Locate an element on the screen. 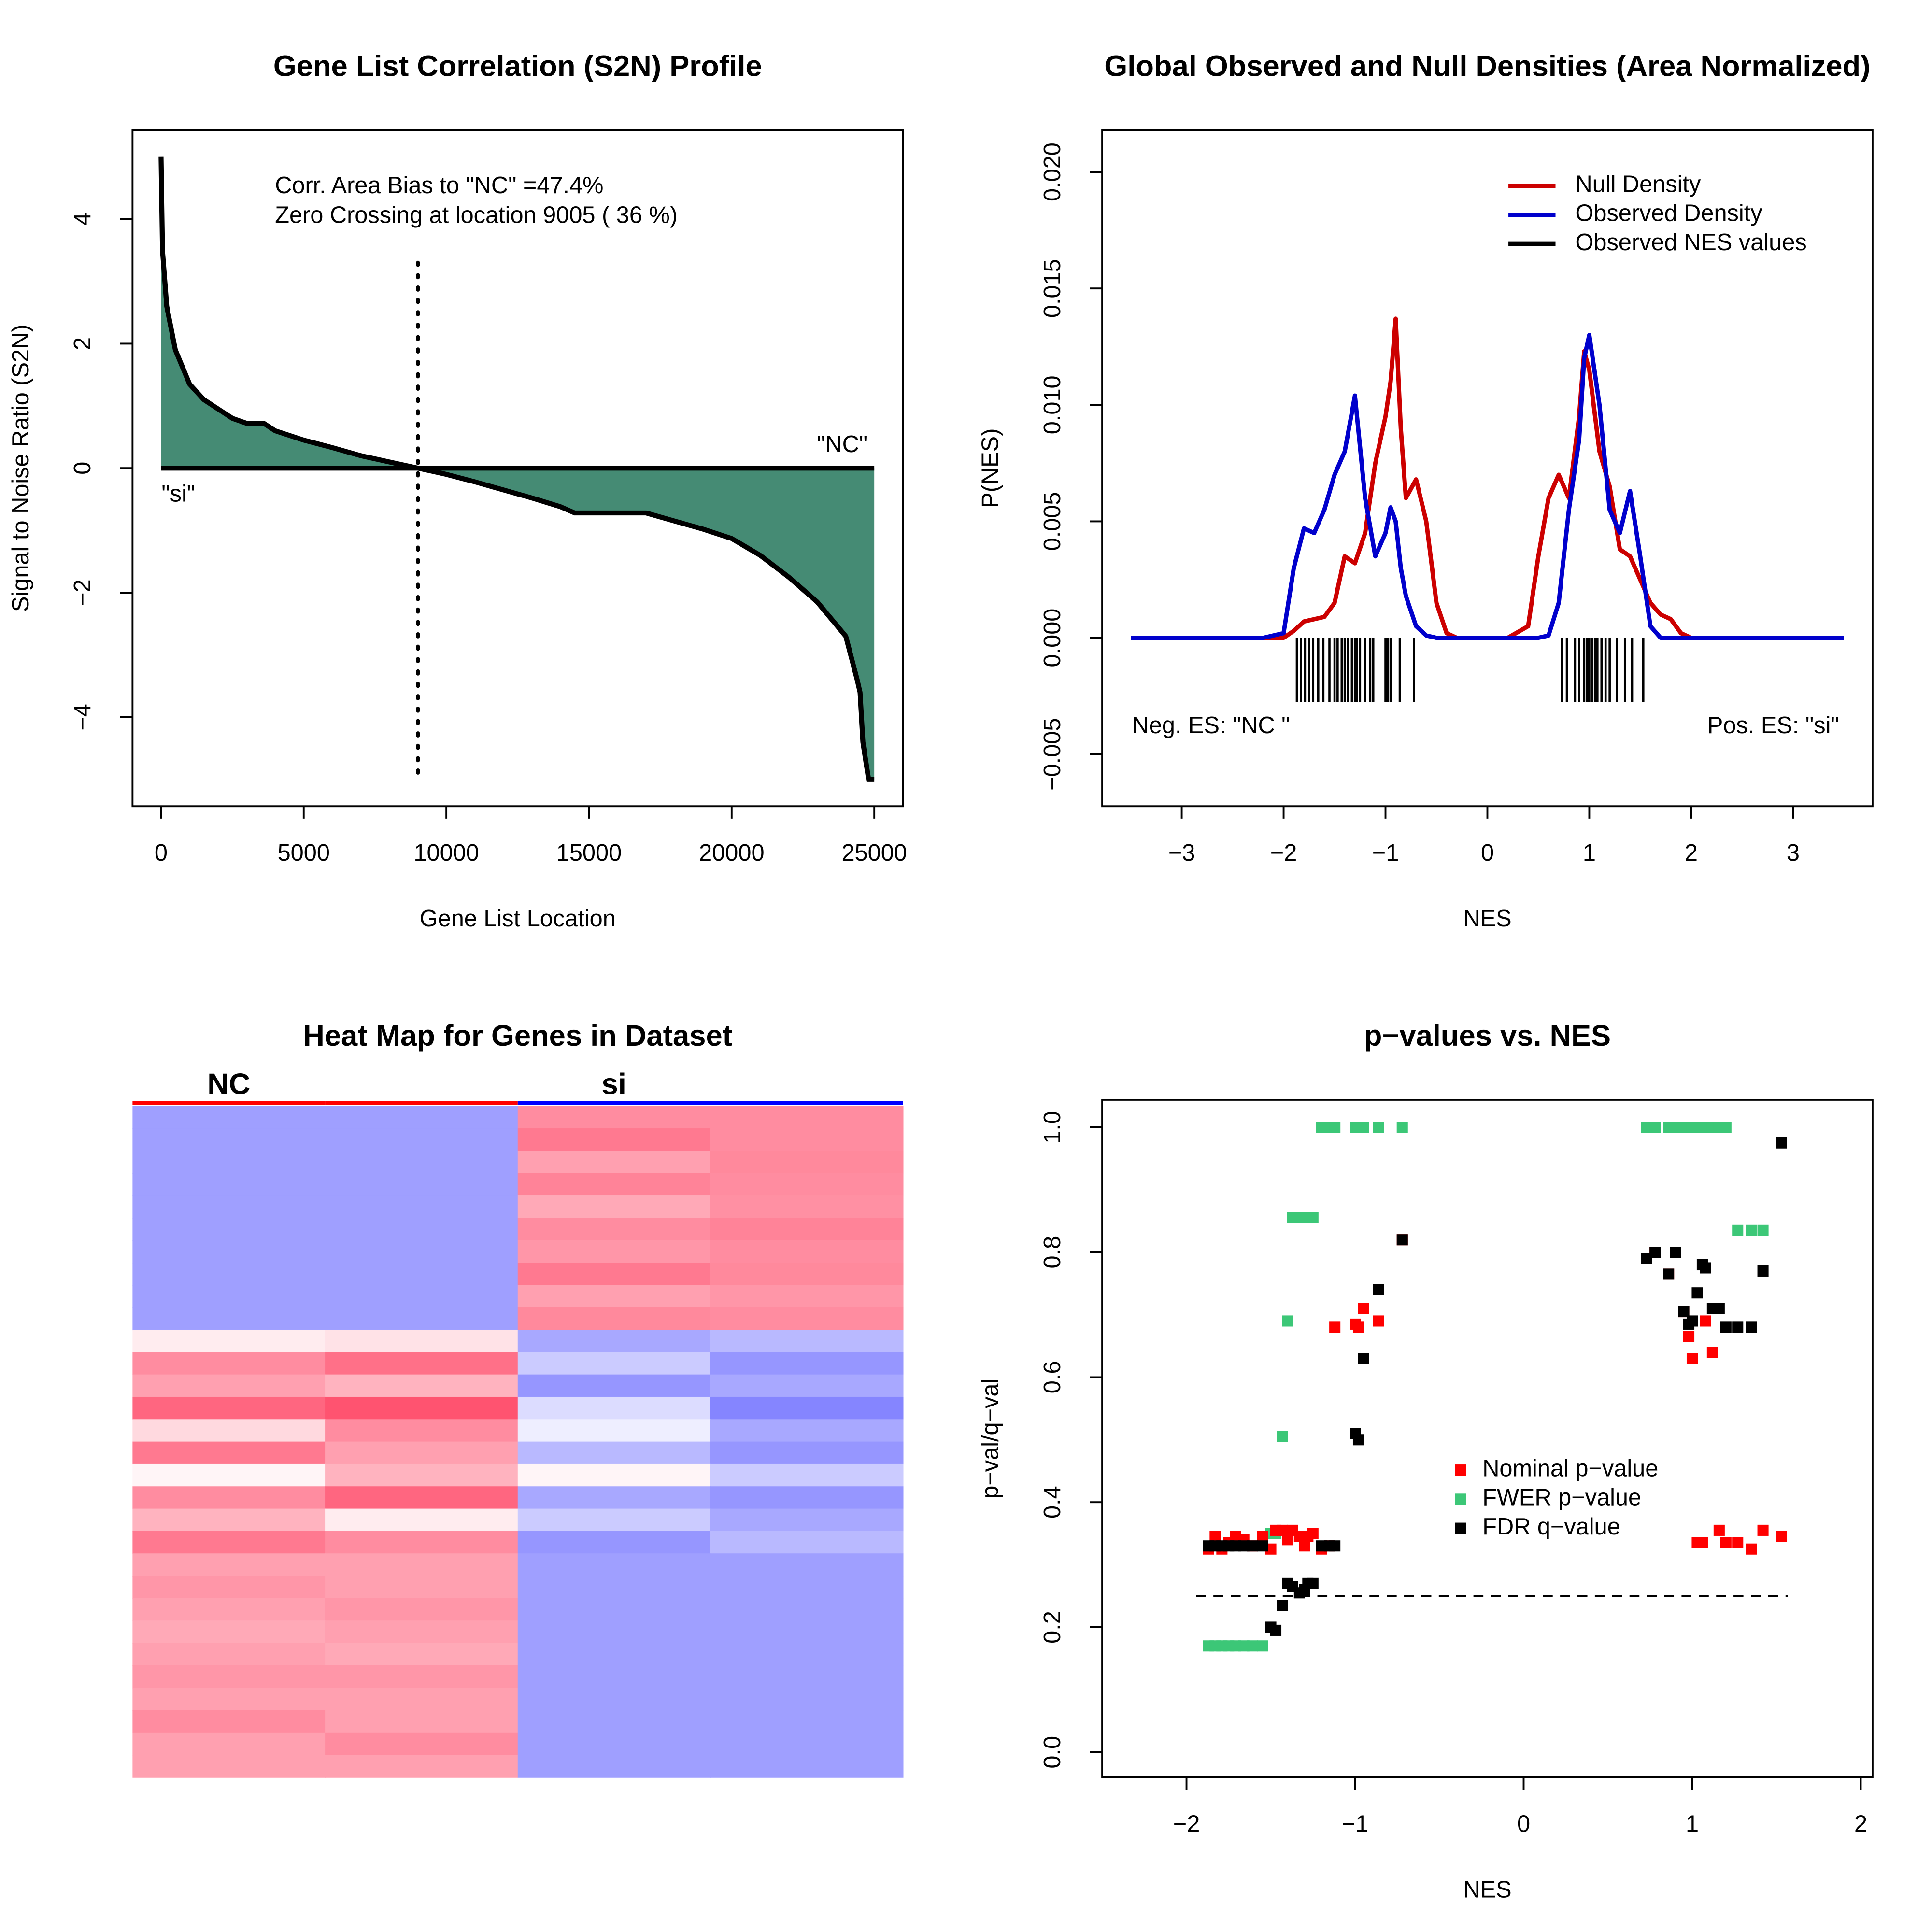 This screenshot has height=1932, width=1932. y-tick-label: 0.2 is located at coordinates (1052, 1627).